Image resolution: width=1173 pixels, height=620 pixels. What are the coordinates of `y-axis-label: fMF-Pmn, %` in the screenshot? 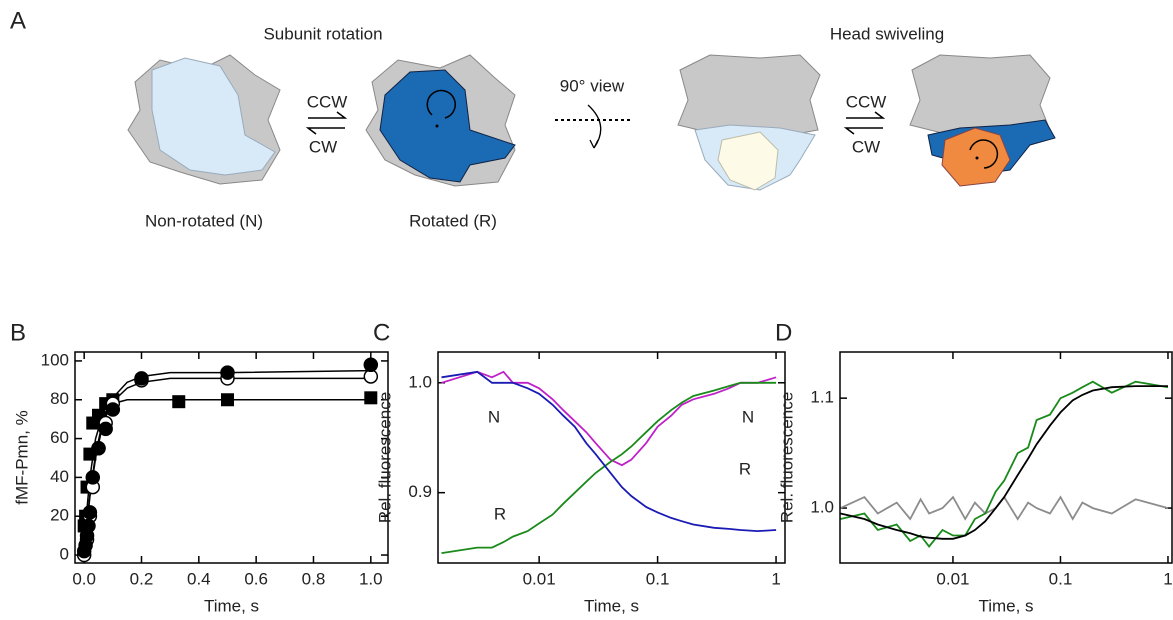 It's located at (21, 457).